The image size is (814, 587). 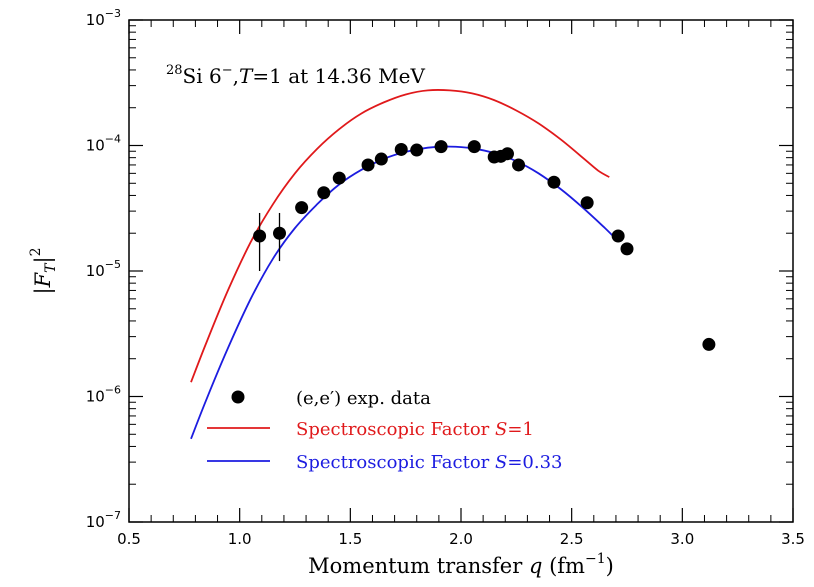 What do you see at coordinates (429, 462) in the screenshot?
I see `legend-label-s033: Spectroscopic Factor S=0.33` at bounding box center [429, 462].